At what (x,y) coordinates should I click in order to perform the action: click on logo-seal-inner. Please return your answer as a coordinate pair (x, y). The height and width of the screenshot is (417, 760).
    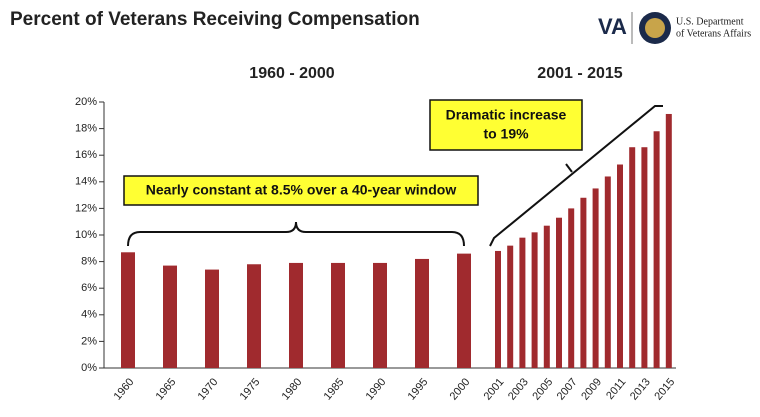
    Looking at the image, I should click on (655, 28).